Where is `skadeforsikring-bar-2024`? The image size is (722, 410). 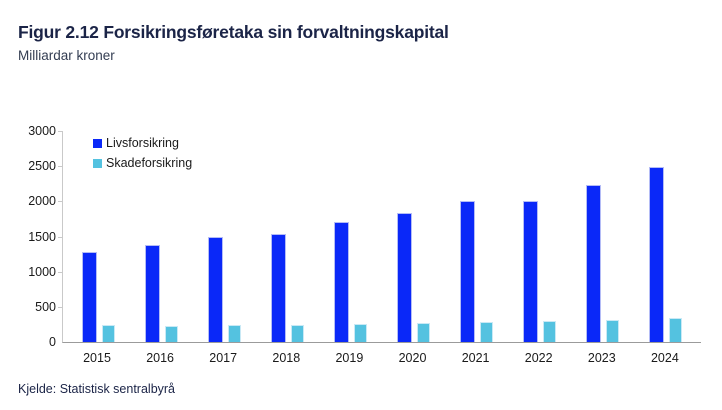 skadeforsikring-bar-2024 is located at coordinates (676, 330).